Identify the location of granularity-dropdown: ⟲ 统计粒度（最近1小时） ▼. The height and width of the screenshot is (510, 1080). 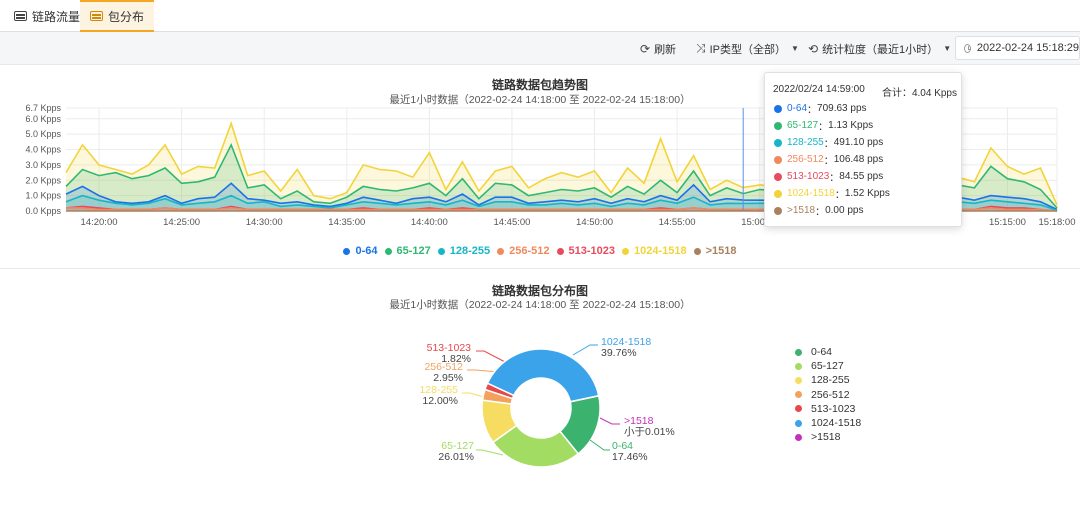
(879, 48).